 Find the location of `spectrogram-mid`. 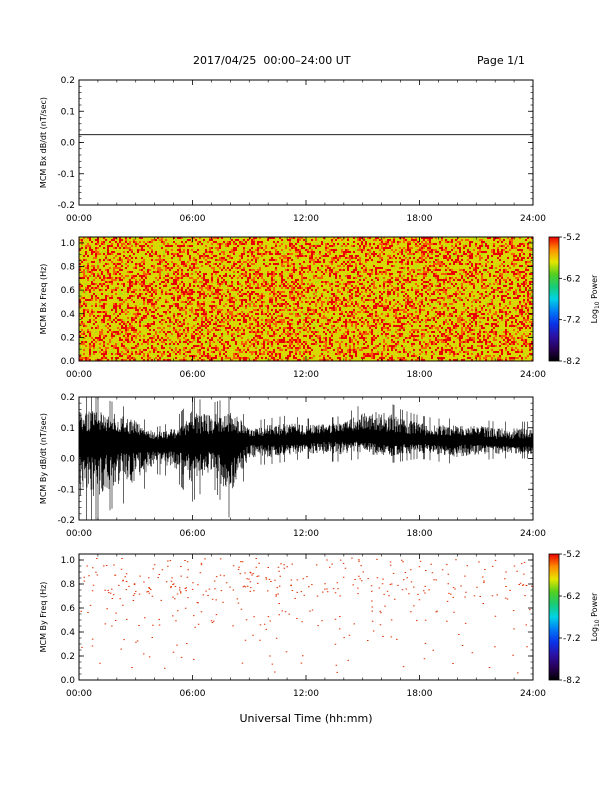

spectrogram-mid is located at coordinates (306, 299).